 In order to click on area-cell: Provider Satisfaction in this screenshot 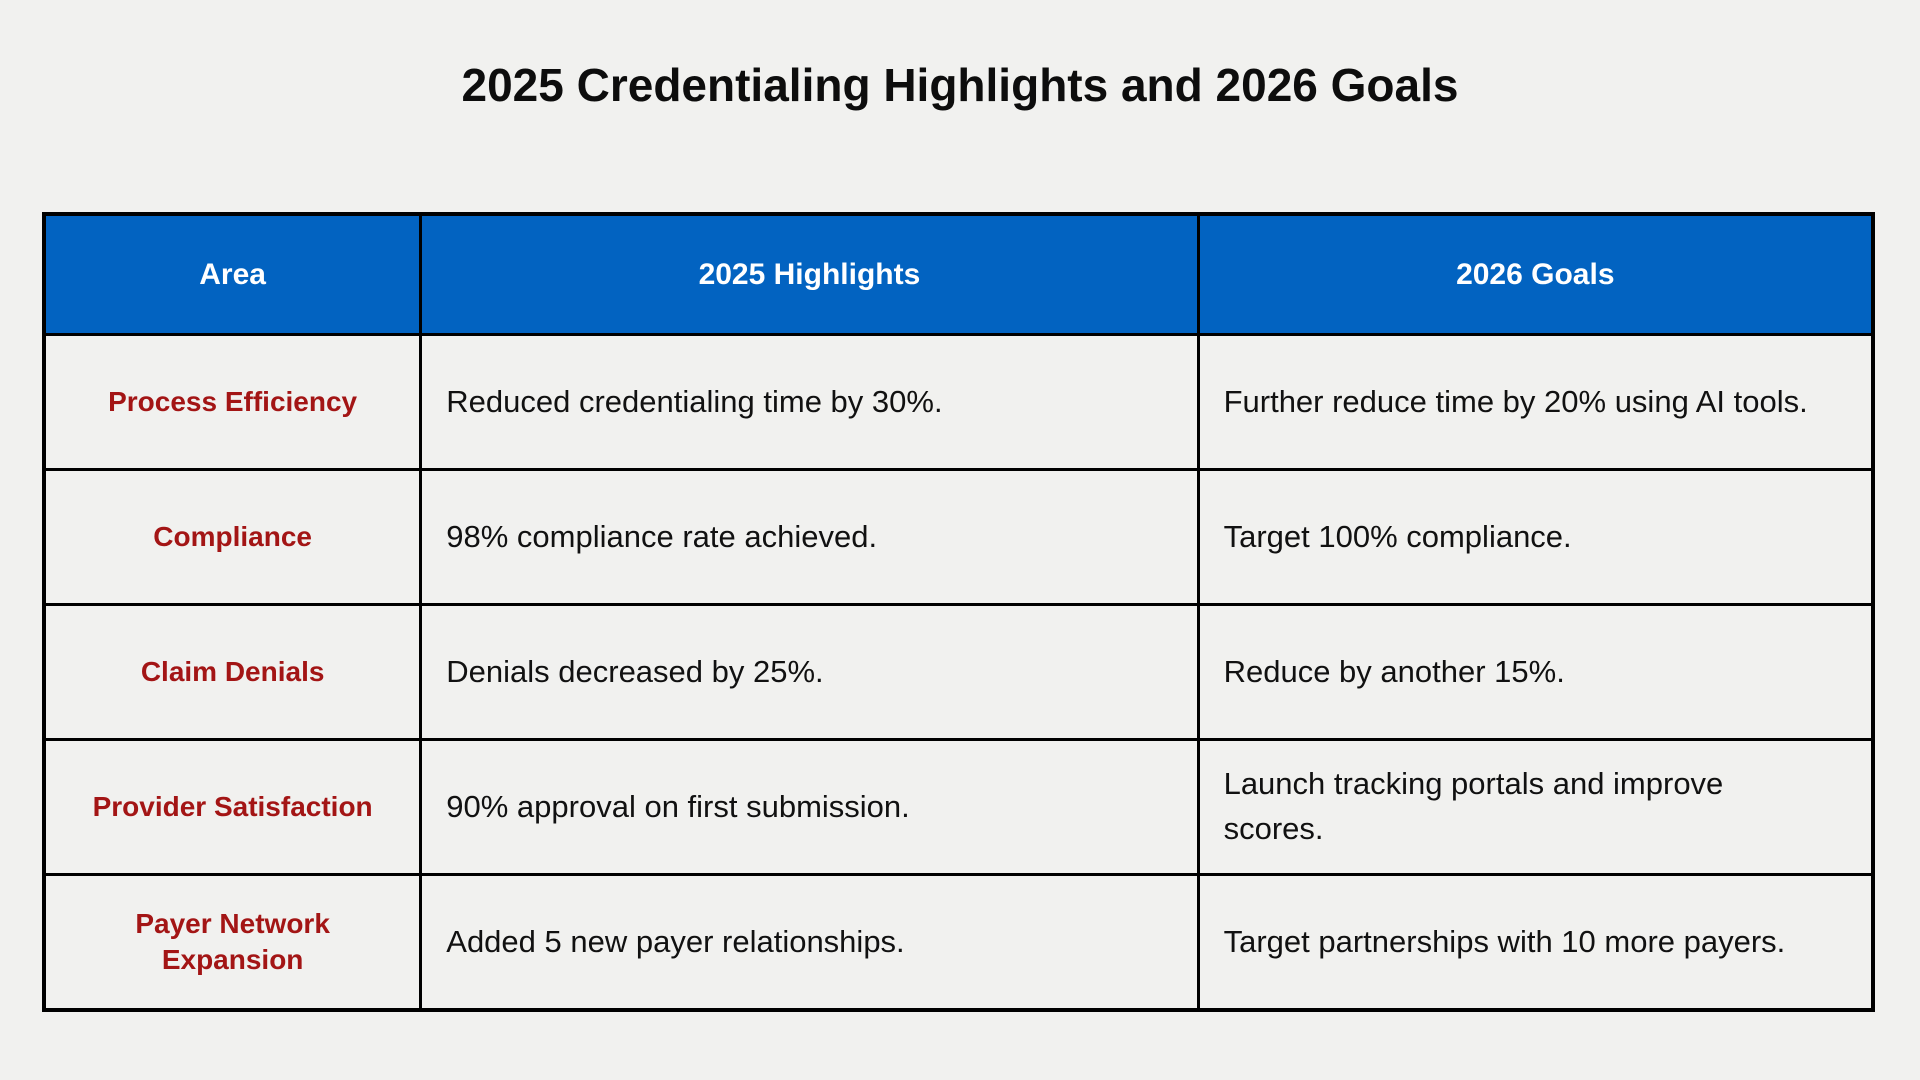, I will do `click(232, 807)`.